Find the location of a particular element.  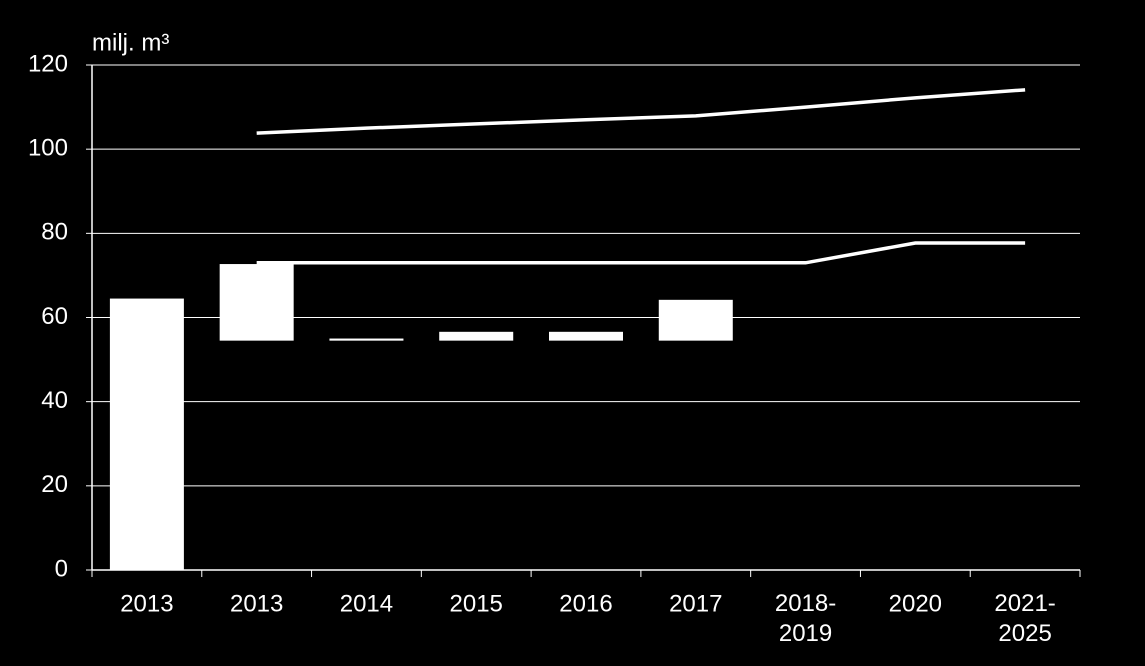

x-tick-label: 2018-2019 is located at coordinates (805, 618).